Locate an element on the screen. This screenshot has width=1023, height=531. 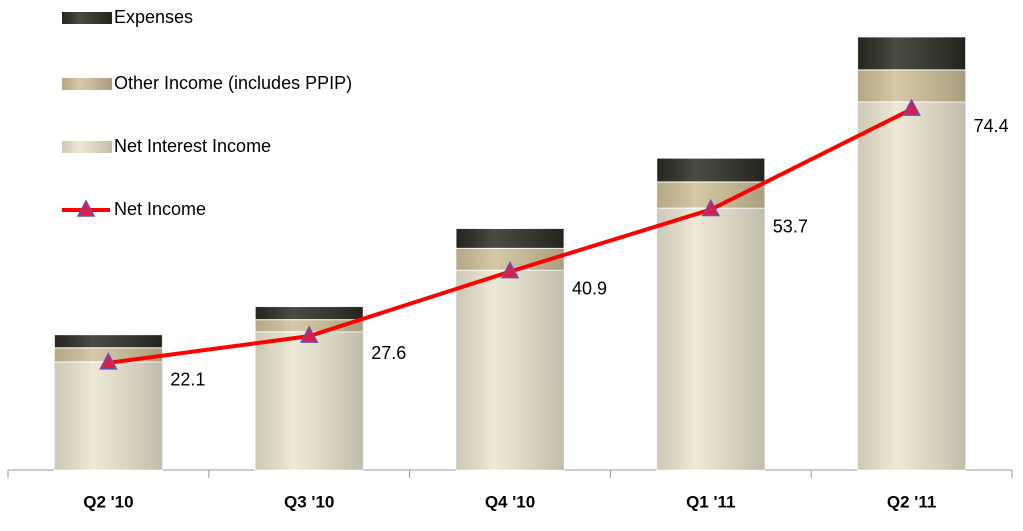
x-tick-label: Q1 '11 is located at coordinates (710, 501).